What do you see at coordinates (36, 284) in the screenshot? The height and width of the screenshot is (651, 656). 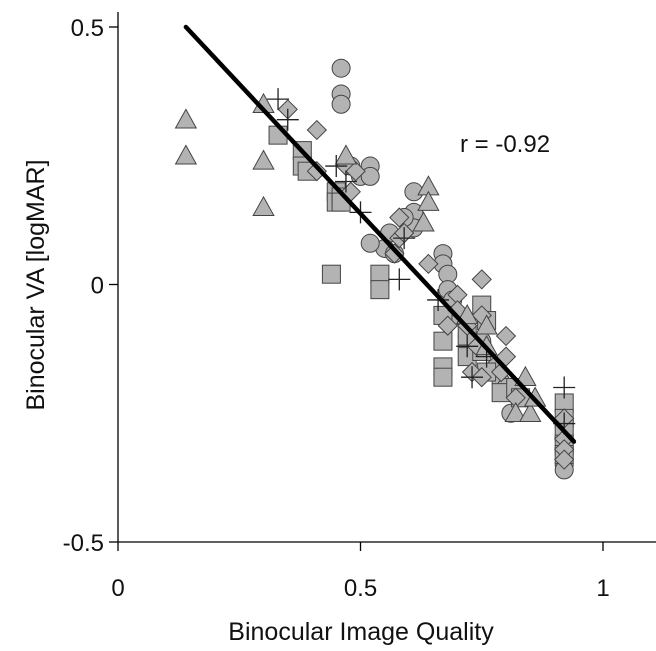 I see `y-axis-label: Binocular VA [logMAR]` at bounding box center [36, 284].